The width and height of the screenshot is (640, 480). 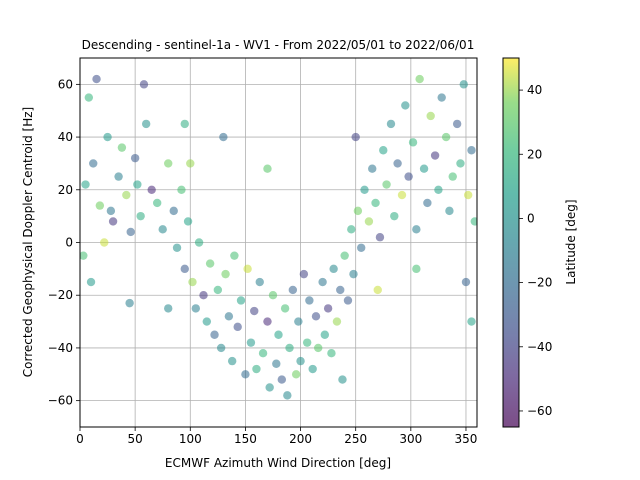 I want to click on y-tick-label: −20, so click(x=60, y=295).